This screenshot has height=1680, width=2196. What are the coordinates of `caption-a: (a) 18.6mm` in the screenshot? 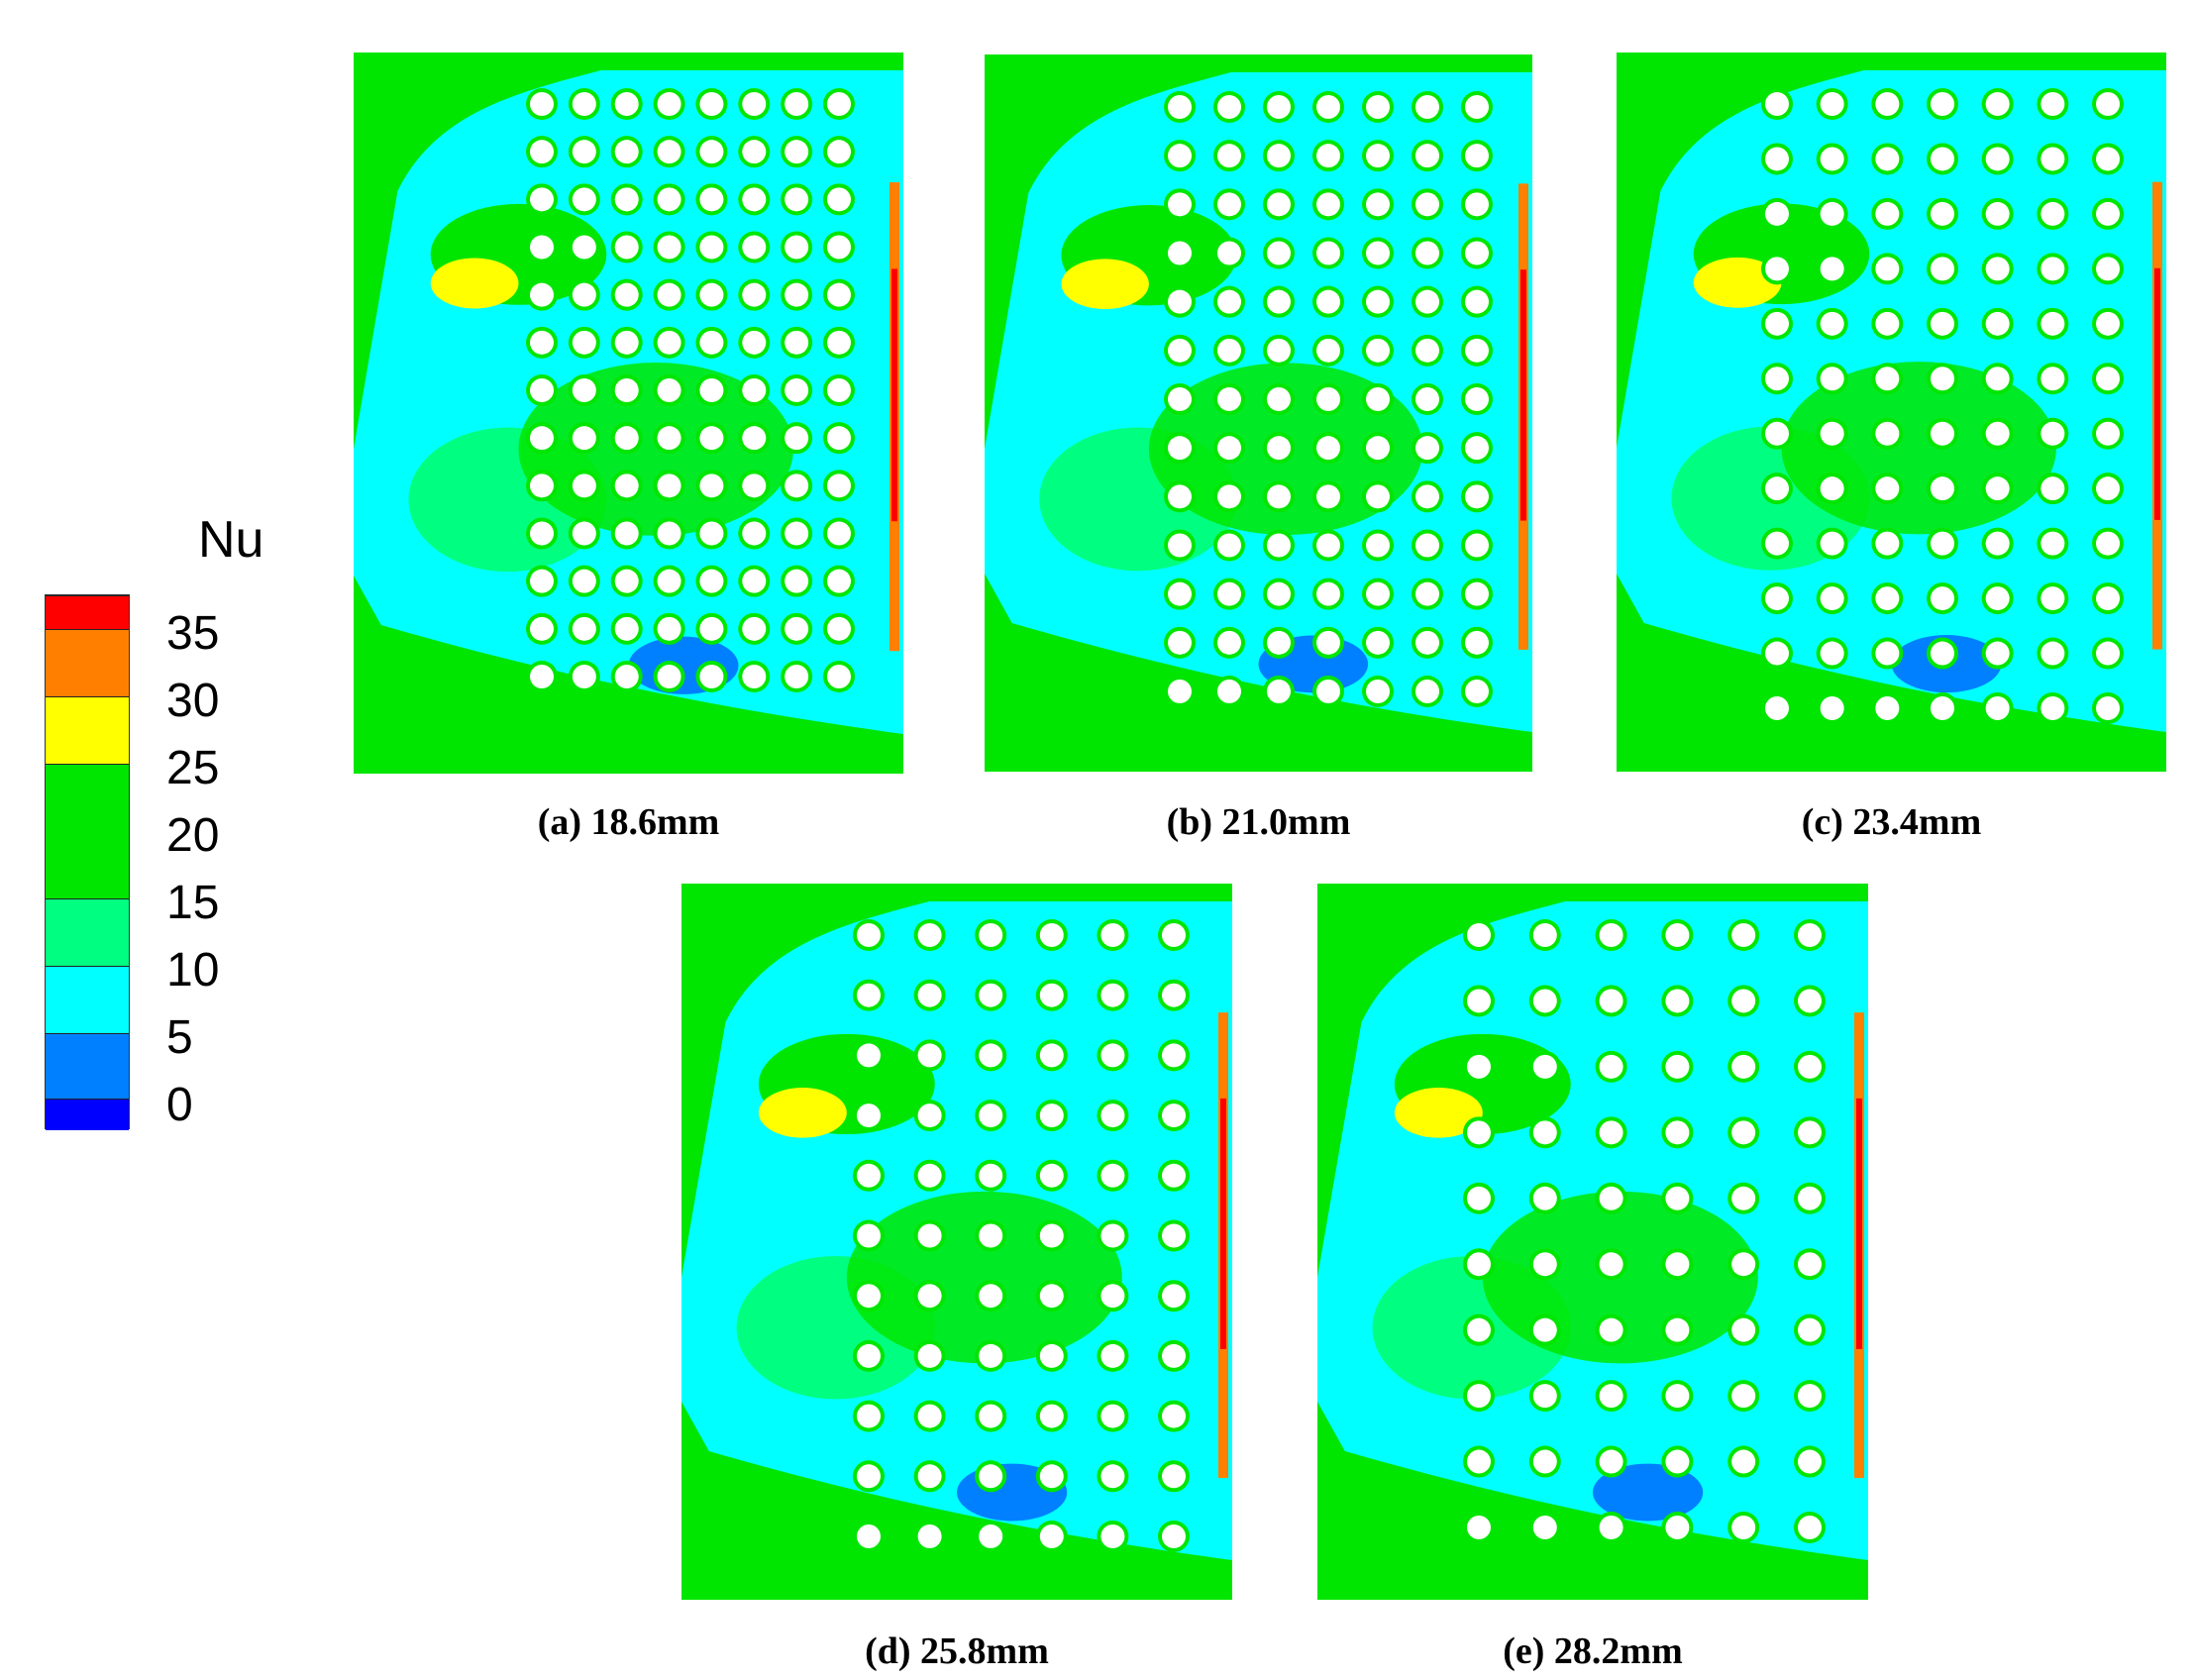 It's located at (628, 822).